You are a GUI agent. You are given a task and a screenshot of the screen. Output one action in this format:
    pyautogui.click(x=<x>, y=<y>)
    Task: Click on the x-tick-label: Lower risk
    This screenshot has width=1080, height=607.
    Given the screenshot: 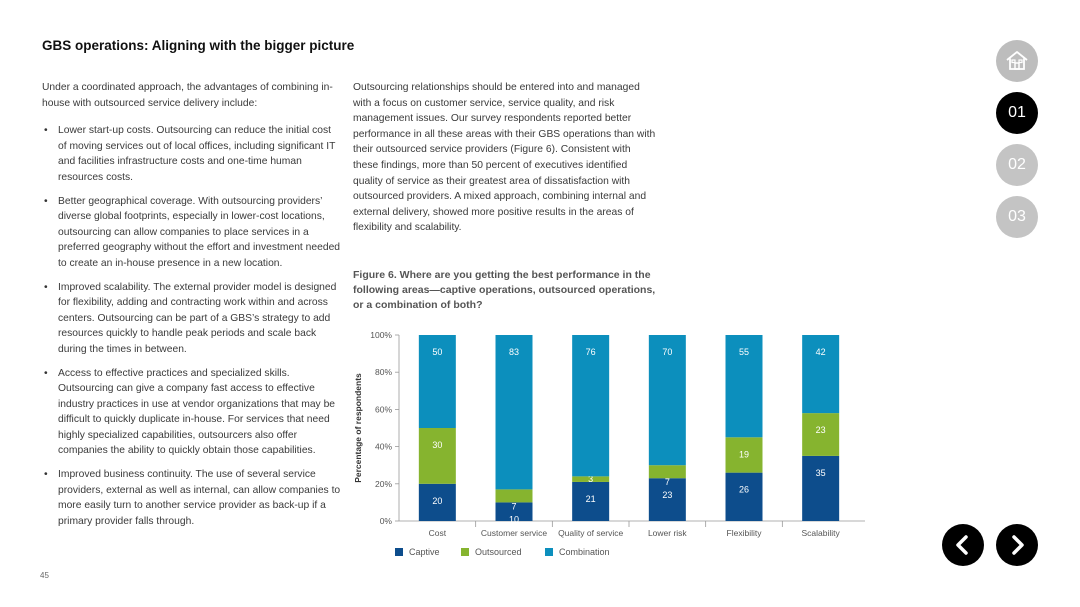 What is the action you would take?
    pyautogui.click(x=667, y=533)
    